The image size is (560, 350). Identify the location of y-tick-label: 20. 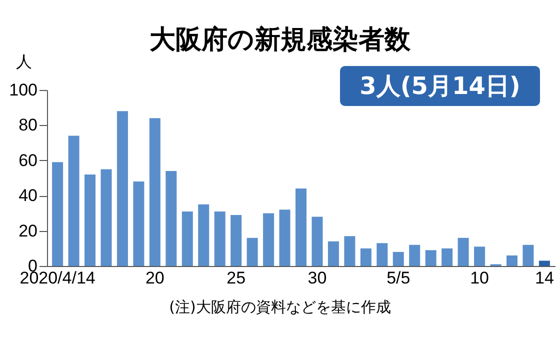
(28, 230).